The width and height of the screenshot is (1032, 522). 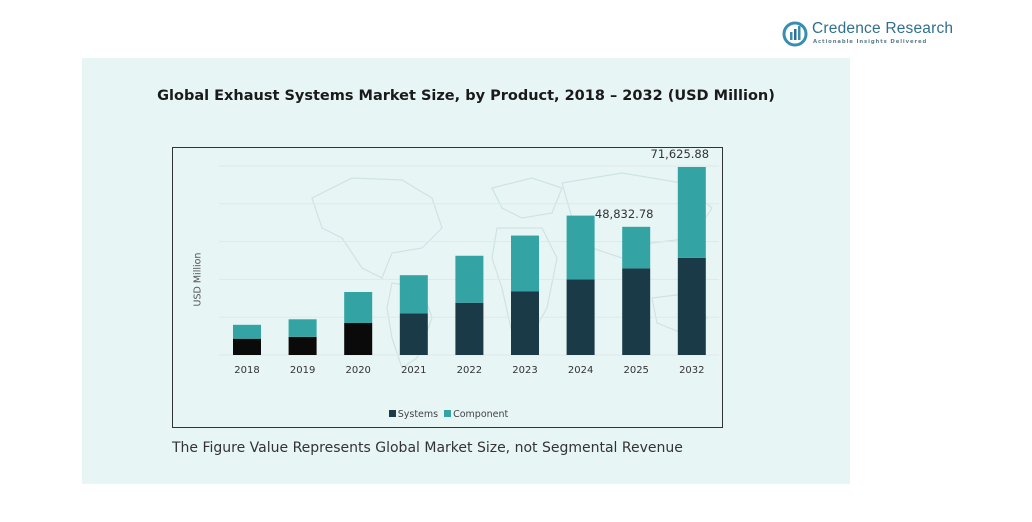 What do you see at coordinates (691, 306) in the screenshot?
I see `bar-systems-2032` at bounding box center [691, 306].